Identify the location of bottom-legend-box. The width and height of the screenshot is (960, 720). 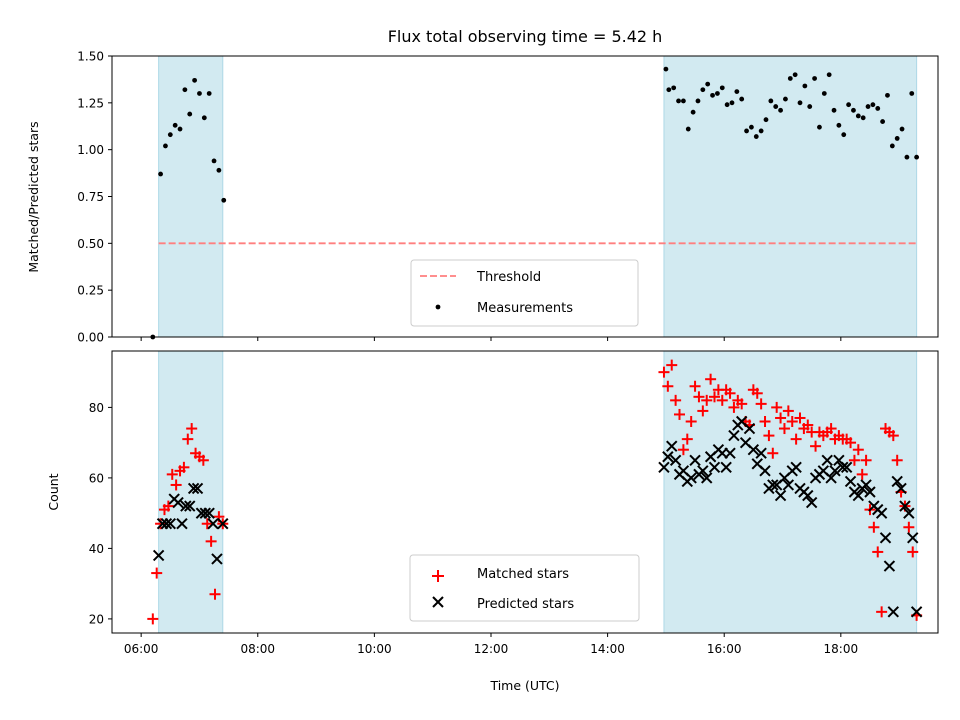
(524, 588).